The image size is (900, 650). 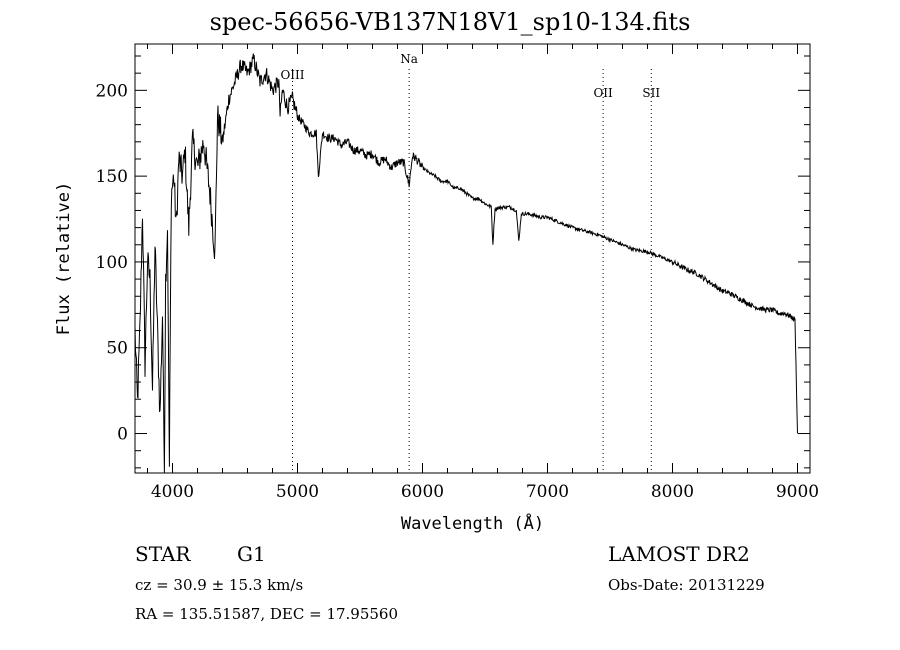 What do you see at coordinates (172, 492) in the screenshot?
I see `x-tick-label: 4000` at bounding box center [172, 492].